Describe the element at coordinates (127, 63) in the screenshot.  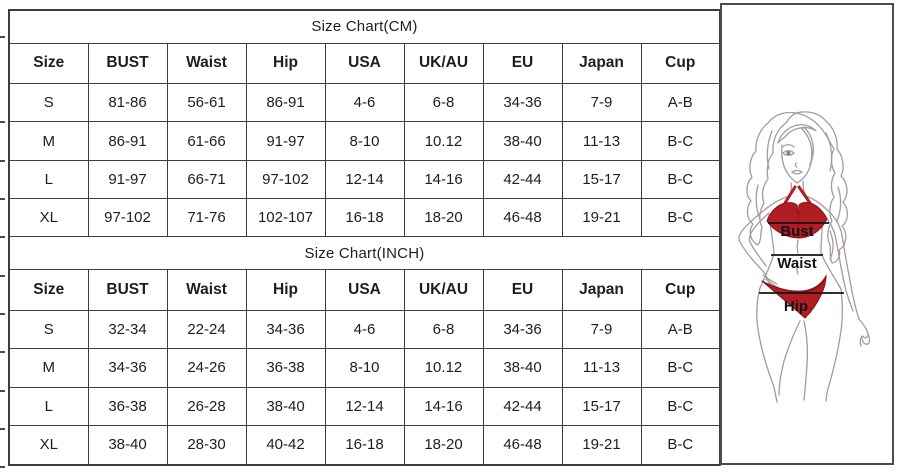
I see `column-header: BUST` at that location.